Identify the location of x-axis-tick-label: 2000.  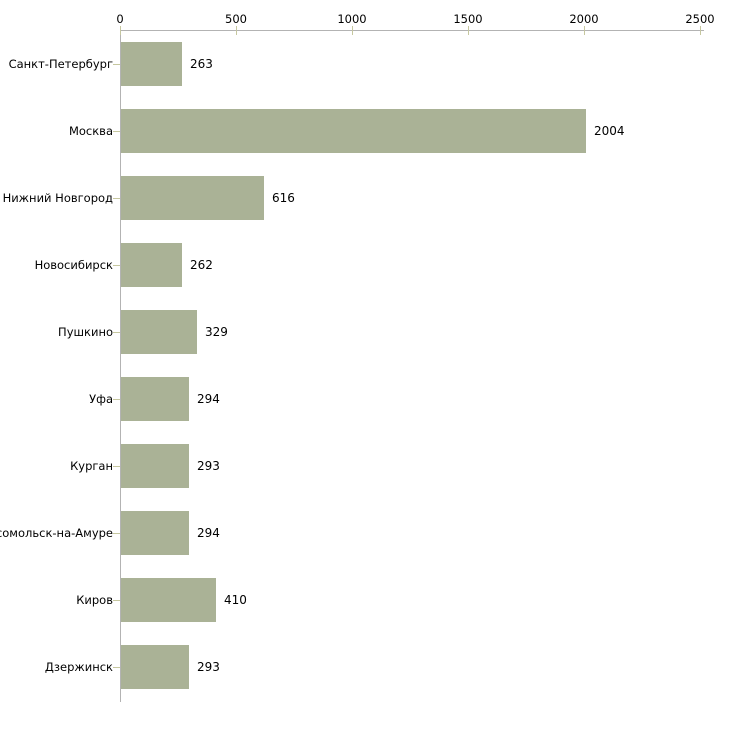
(584, 19).